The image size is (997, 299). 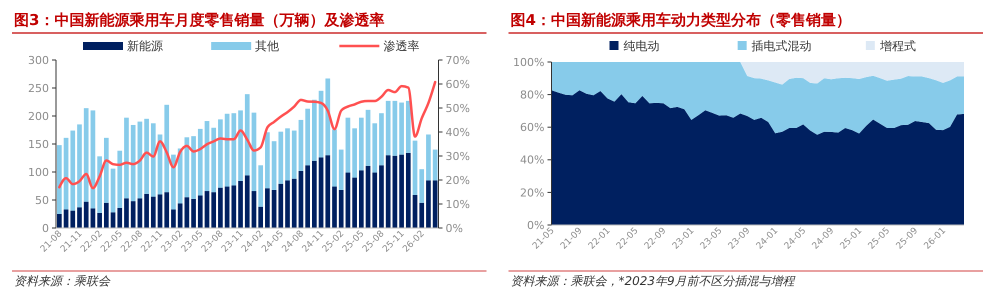 What do you see at coordinates (38, 144) in the screenshot?
I see `y-tick-label: 150` at bounding box center [38, 144].